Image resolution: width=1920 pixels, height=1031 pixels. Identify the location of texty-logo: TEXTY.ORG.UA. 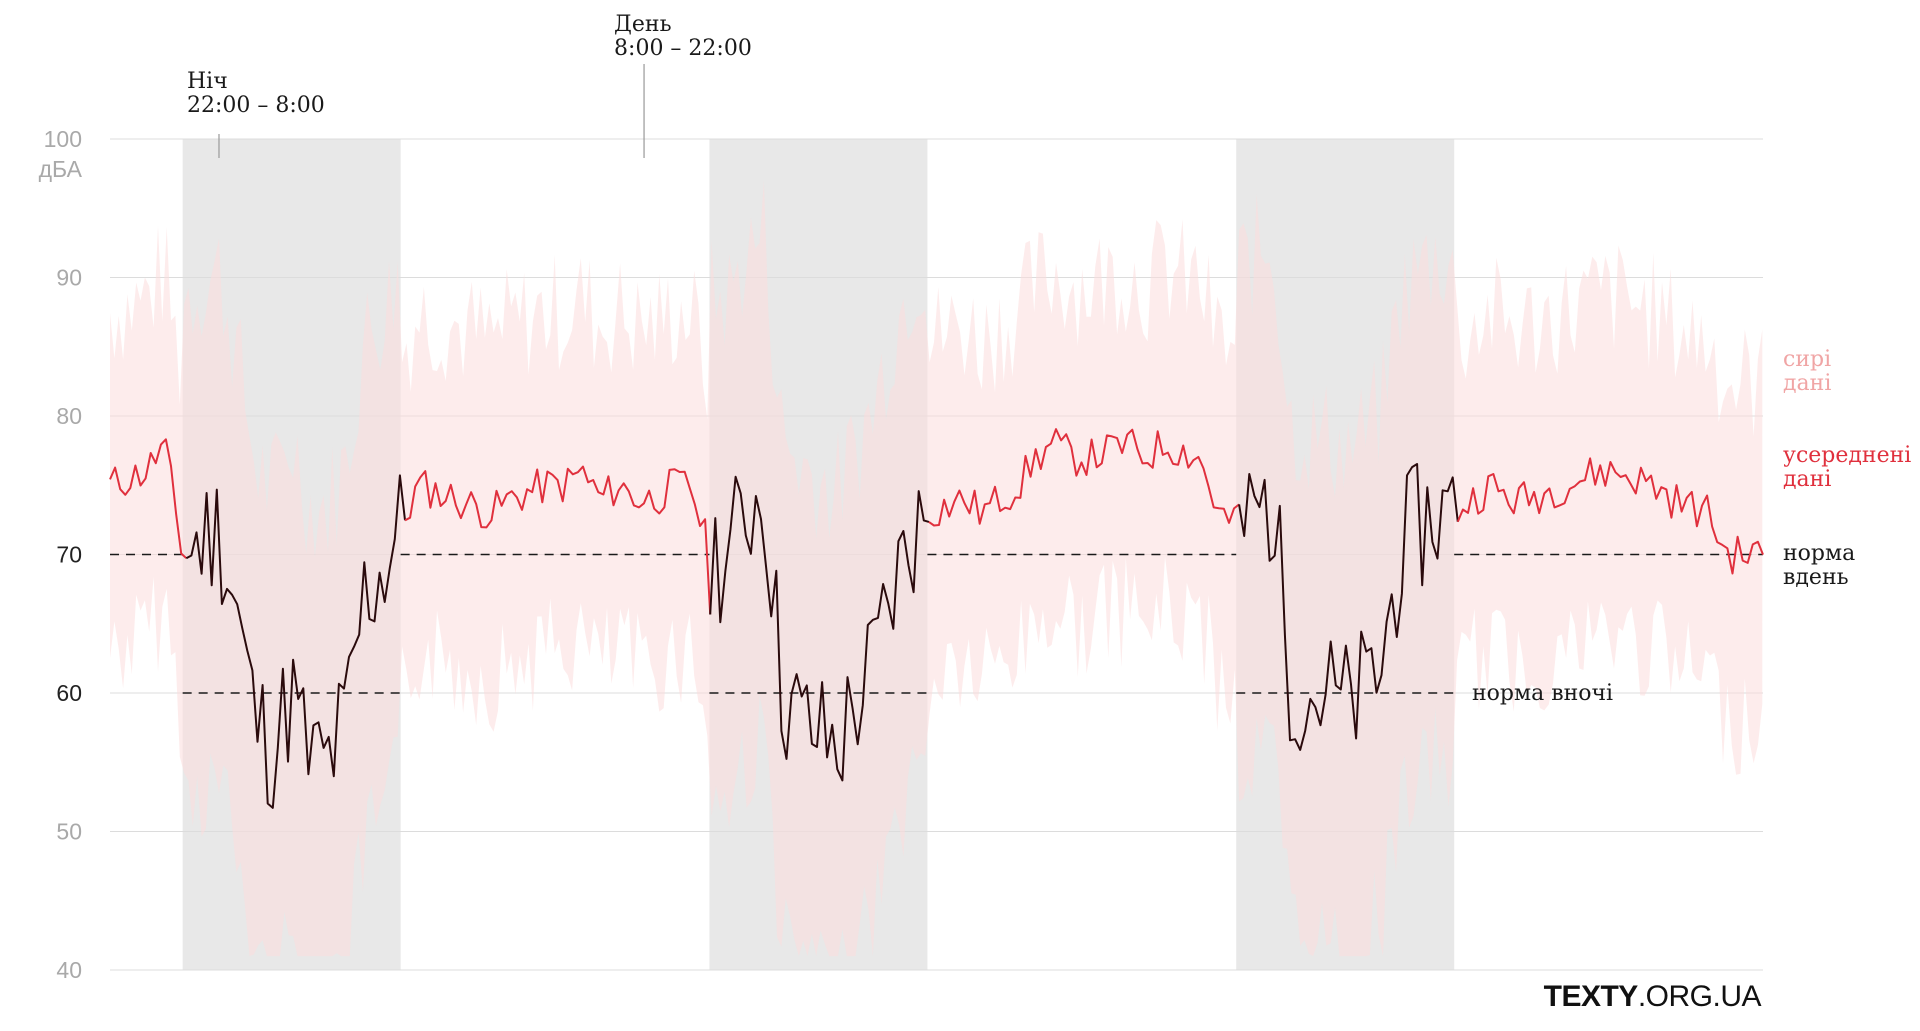
(1652, 997).